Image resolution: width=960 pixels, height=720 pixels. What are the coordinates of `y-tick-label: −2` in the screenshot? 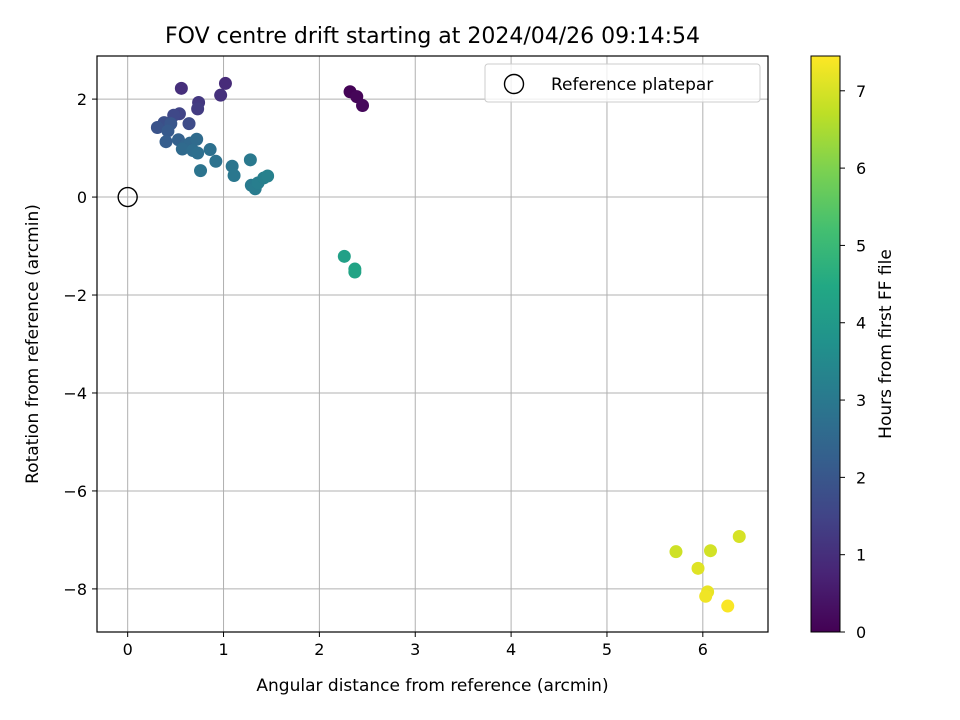 It's located at (75, 295).